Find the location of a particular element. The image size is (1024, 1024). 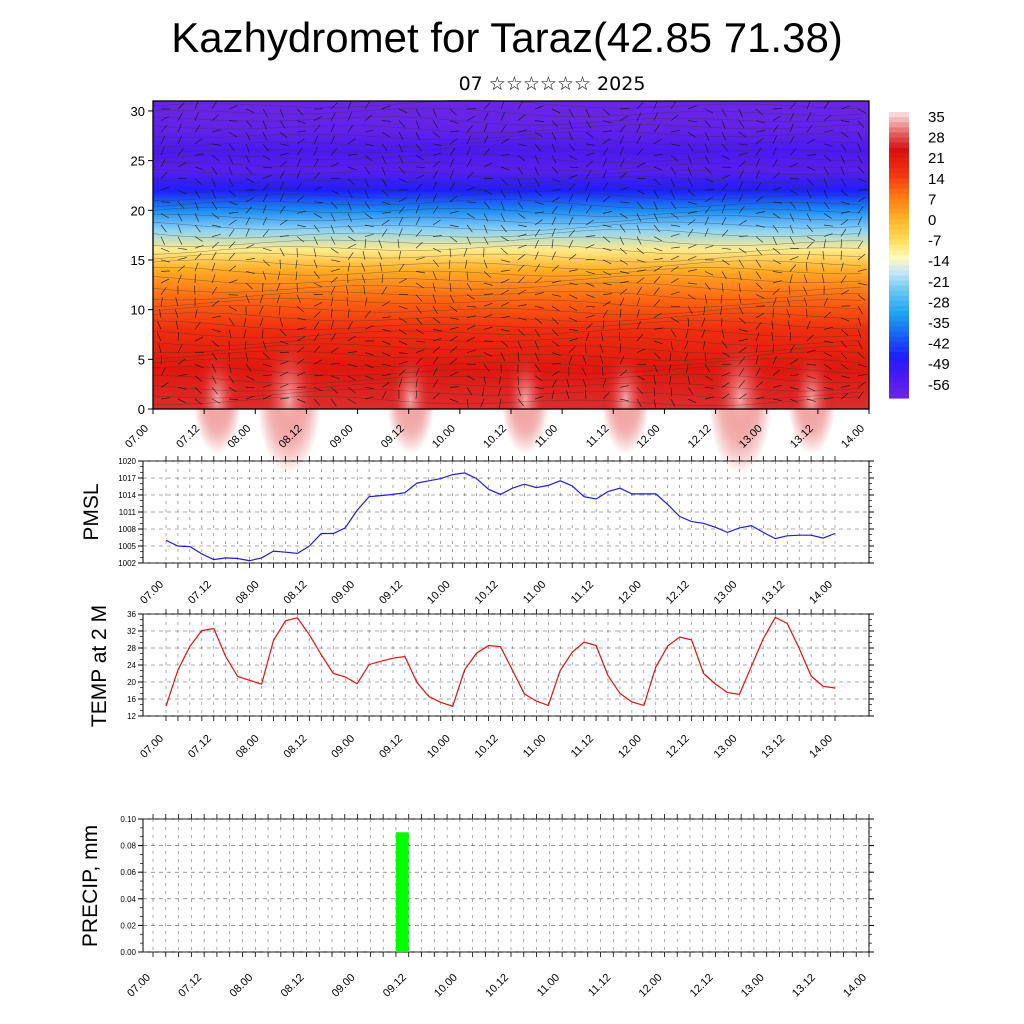

panel-frame is located at coordinates (506, 885).